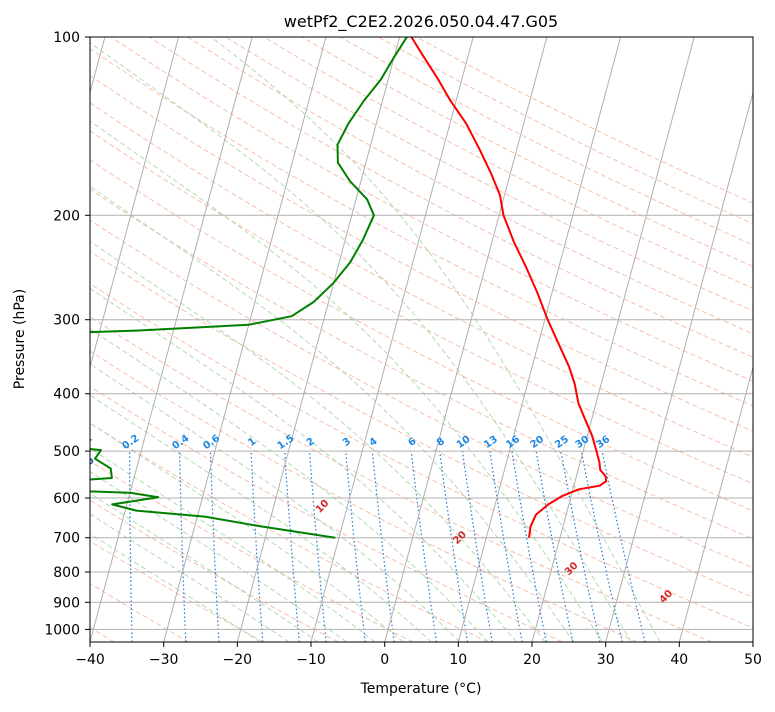 This screenshot has height=712, width=775. What do you see at coordinates (66, 395) in the screenshot?
I see `y-tick-label: 400` at bounding box center [66, 395].